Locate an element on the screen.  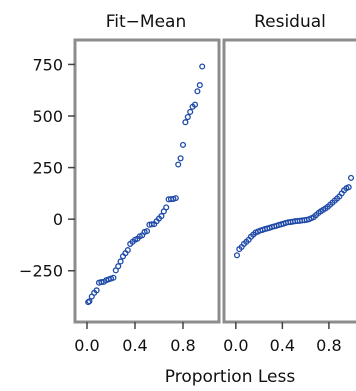
panel-title-residual: Residual is located at coordinates (290, 22).